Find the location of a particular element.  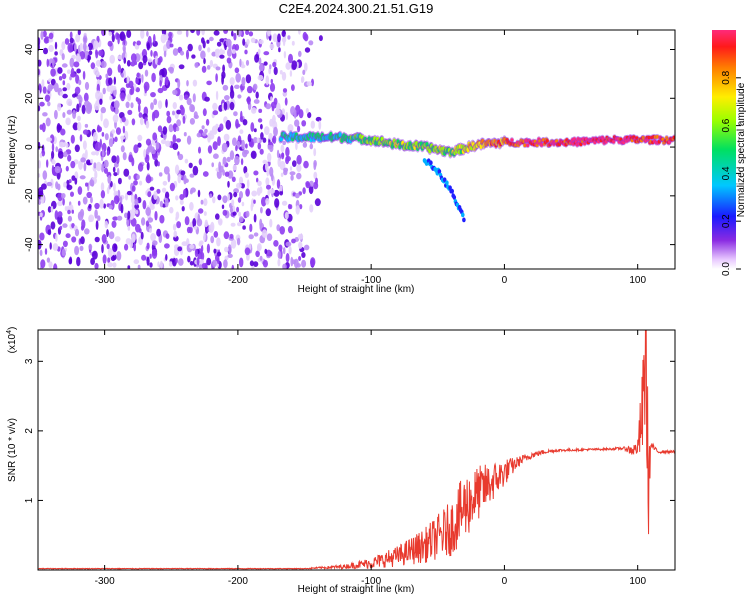

colorbar-tick-label: 0.8 is located at coordinates (726, 77).